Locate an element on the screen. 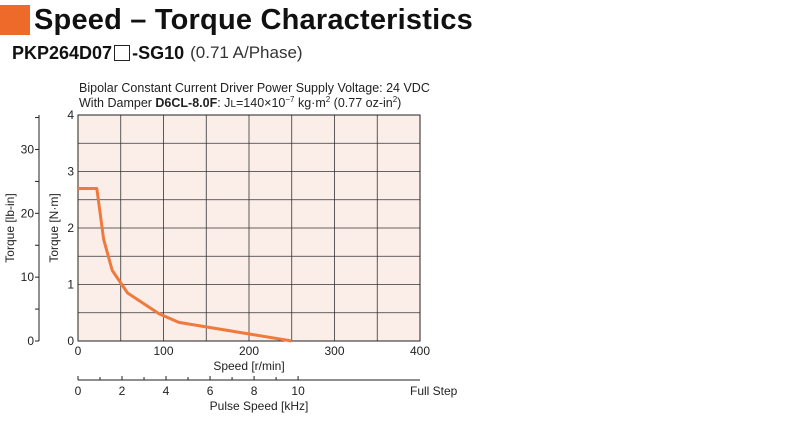 The image size is (801, 437). secondary-y-tick-label: 0 is located at coordinates (30, 341).